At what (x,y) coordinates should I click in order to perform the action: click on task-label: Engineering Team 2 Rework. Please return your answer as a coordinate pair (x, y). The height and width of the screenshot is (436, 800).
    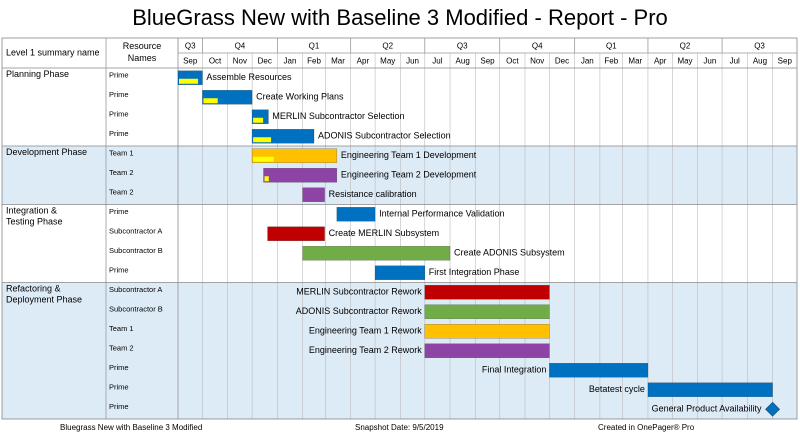
    Looking at the image, I should click on (365, 350).